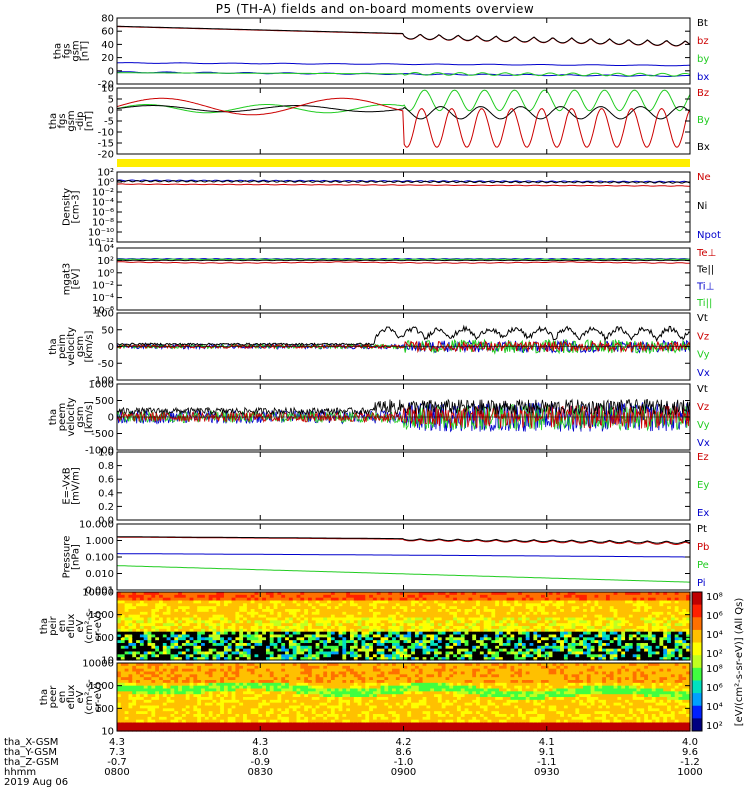 The height and width of the screenshot is (800, 750). I want to click on colorbar, so click(697, 661).